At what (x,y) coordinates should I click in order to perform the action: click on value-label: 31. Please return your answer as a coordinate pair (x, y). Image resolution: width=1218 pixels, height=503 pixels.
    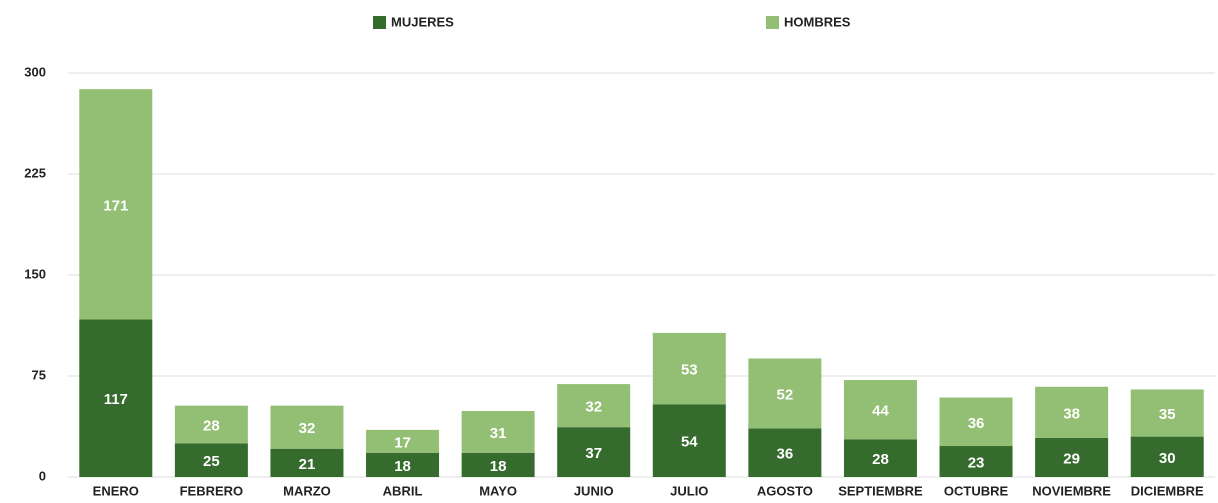
    Looking at the image, I should click on (498, 433).